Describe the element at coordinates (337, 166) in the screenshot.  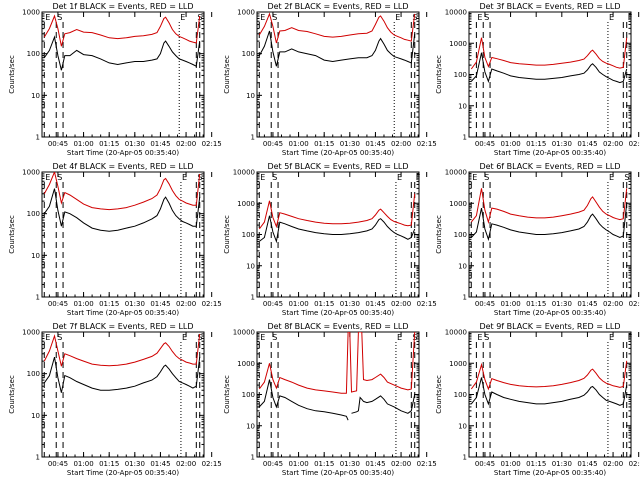
I see `panel-title: Det 5f BLACK = Events, RED = LLD` at that location.